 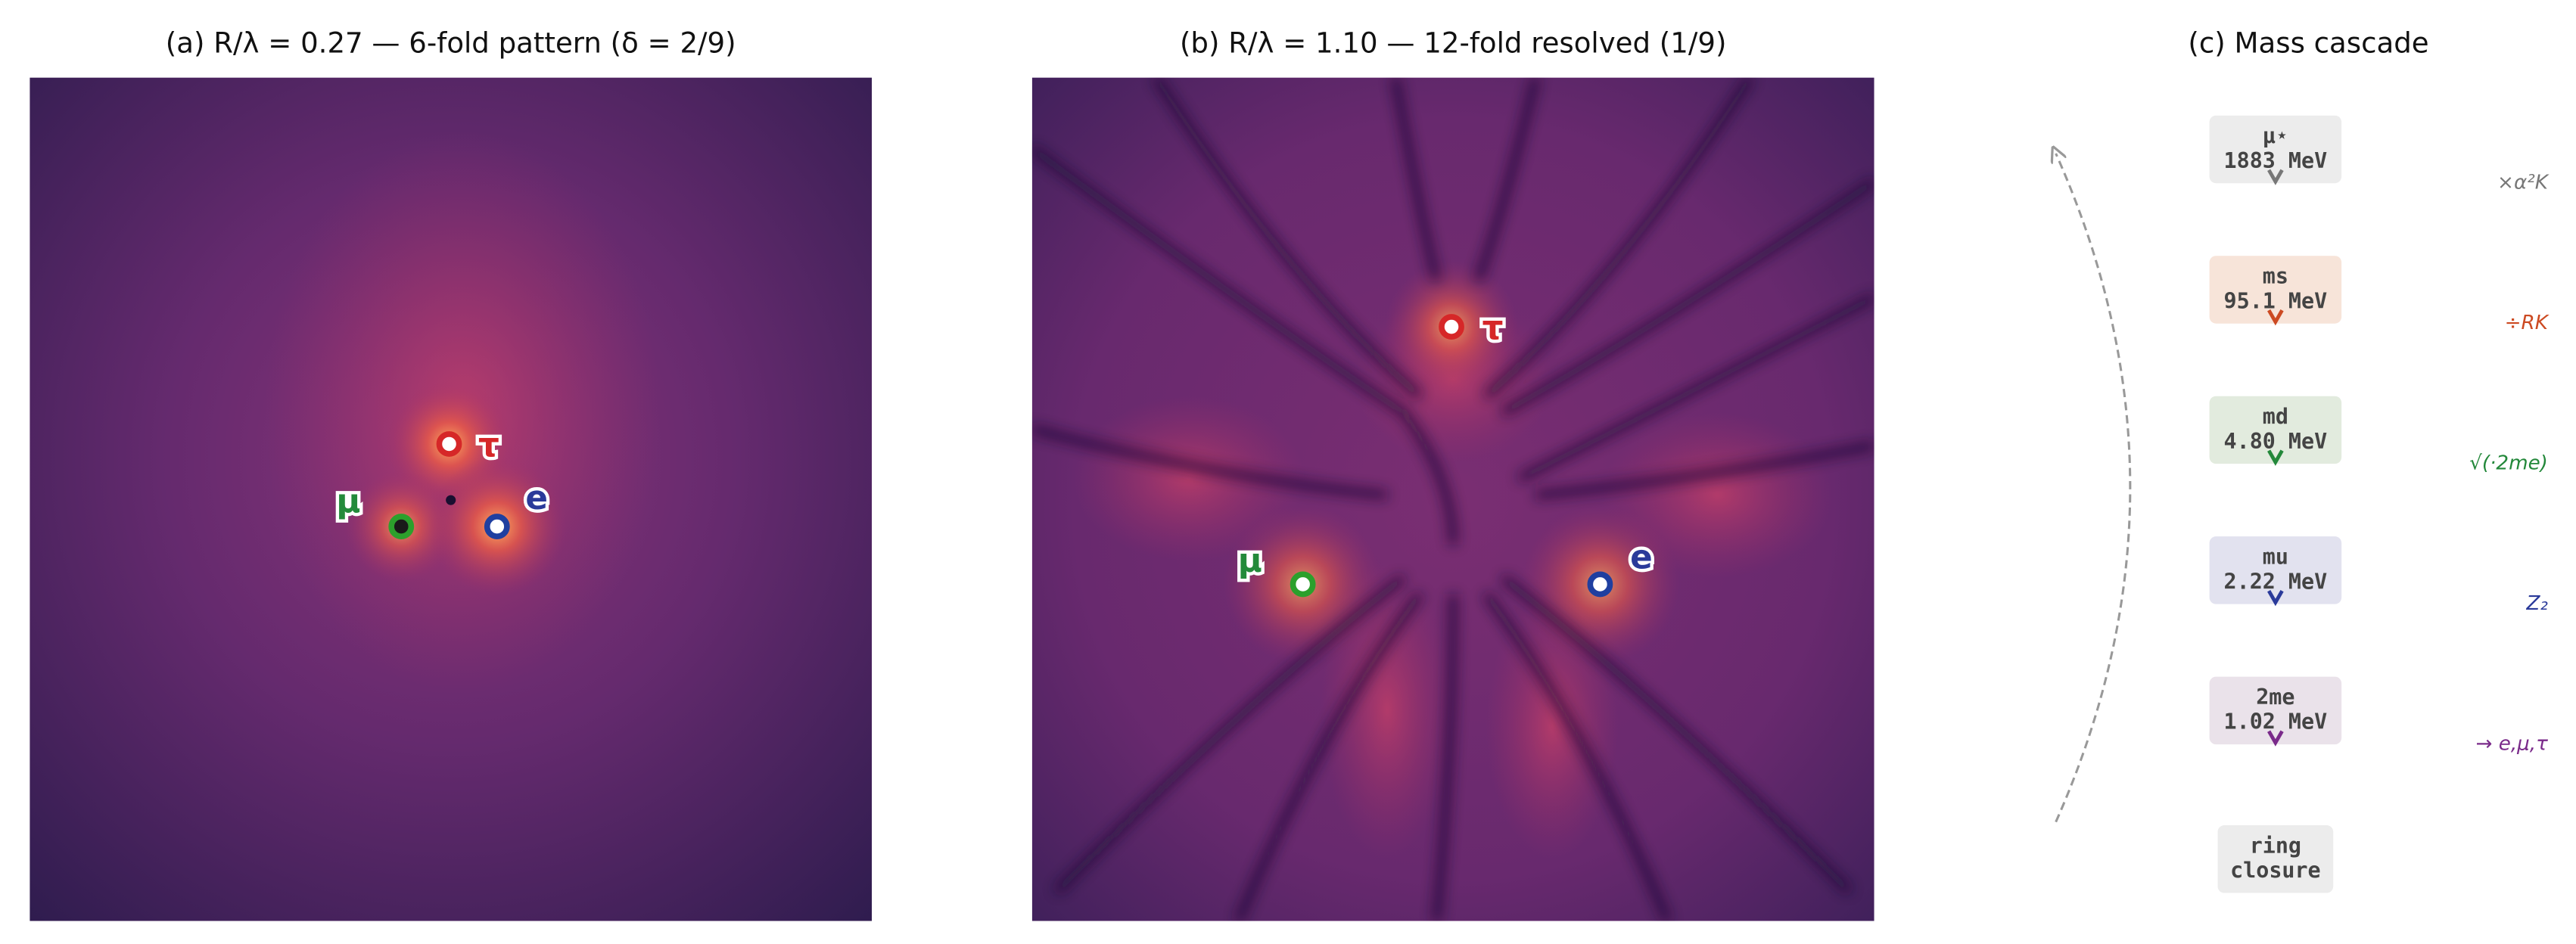 What do you see at coordinates (2537, 603) in the screenshot?
I see `operation-label: Z₂` at bounding box center [2537, 603].